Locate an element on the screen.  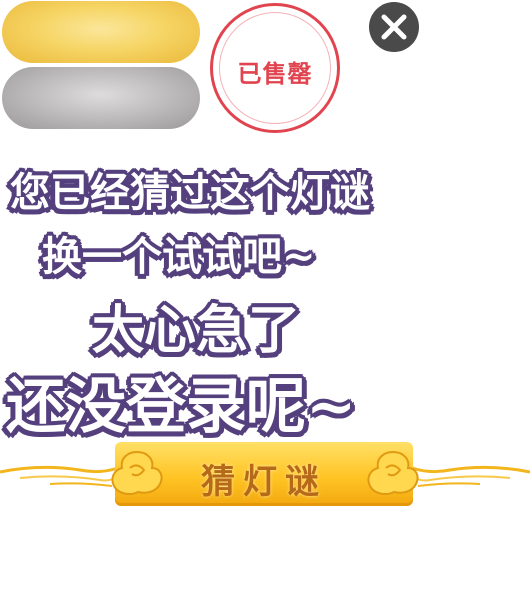
cloud-left-icon is located at coordinates (137, 472).